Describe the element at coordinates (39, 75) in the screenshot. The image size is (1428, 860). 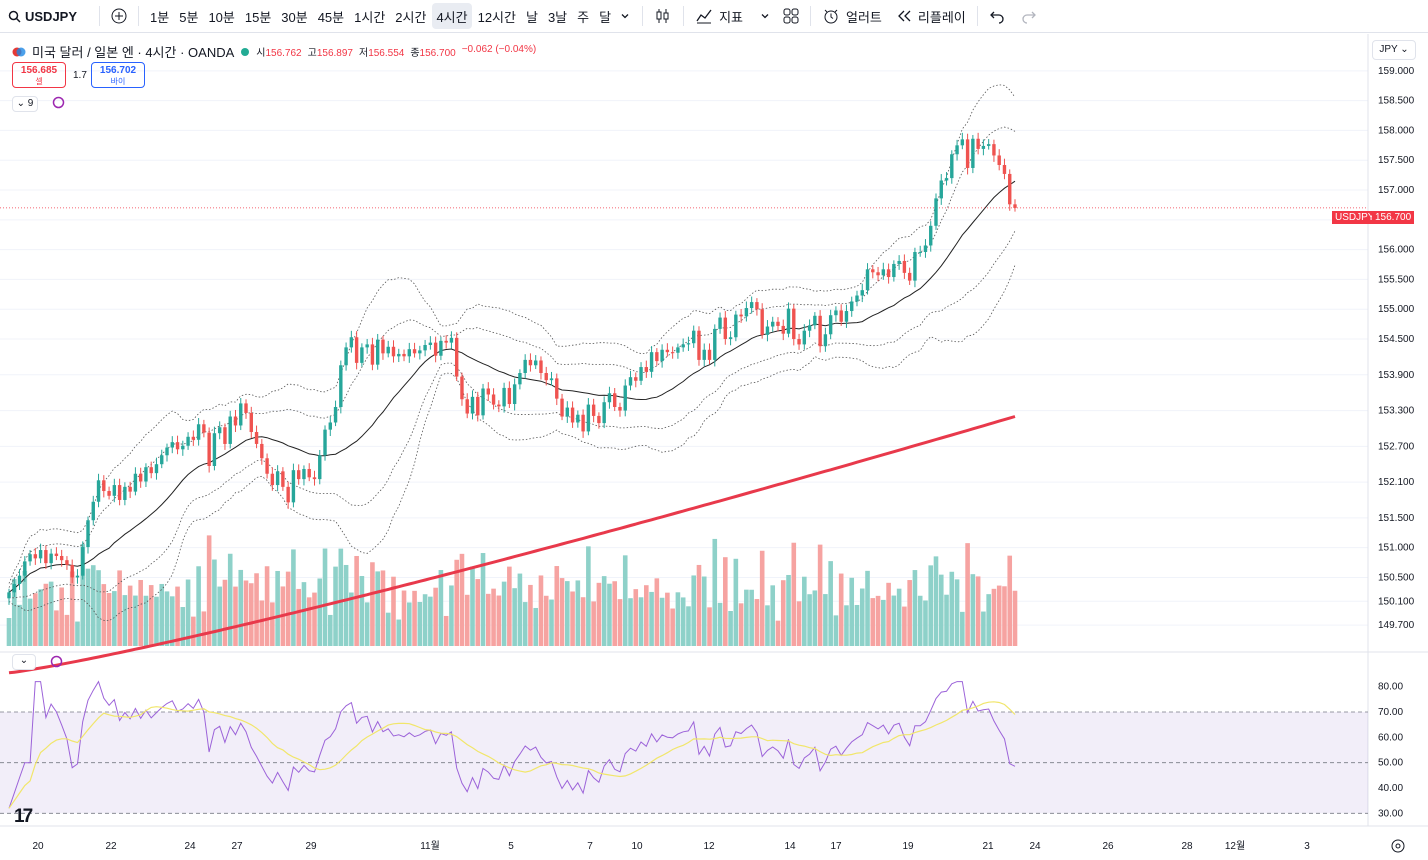
I see `sell-button: 156.685 셀` at that location.